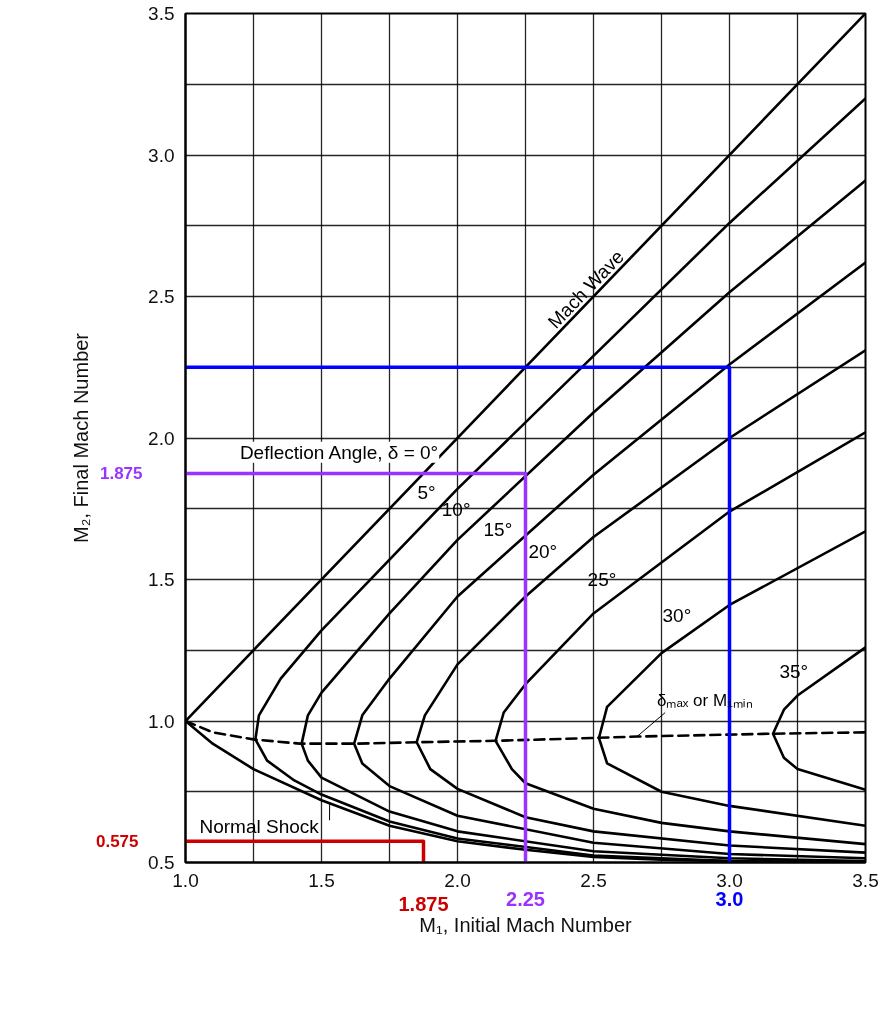 The width and height of the screenshot is (889, 1012). Describe the element at coordinates (593, 880) in the screenshot. I see `x-tick-label: 2.5` at that location.